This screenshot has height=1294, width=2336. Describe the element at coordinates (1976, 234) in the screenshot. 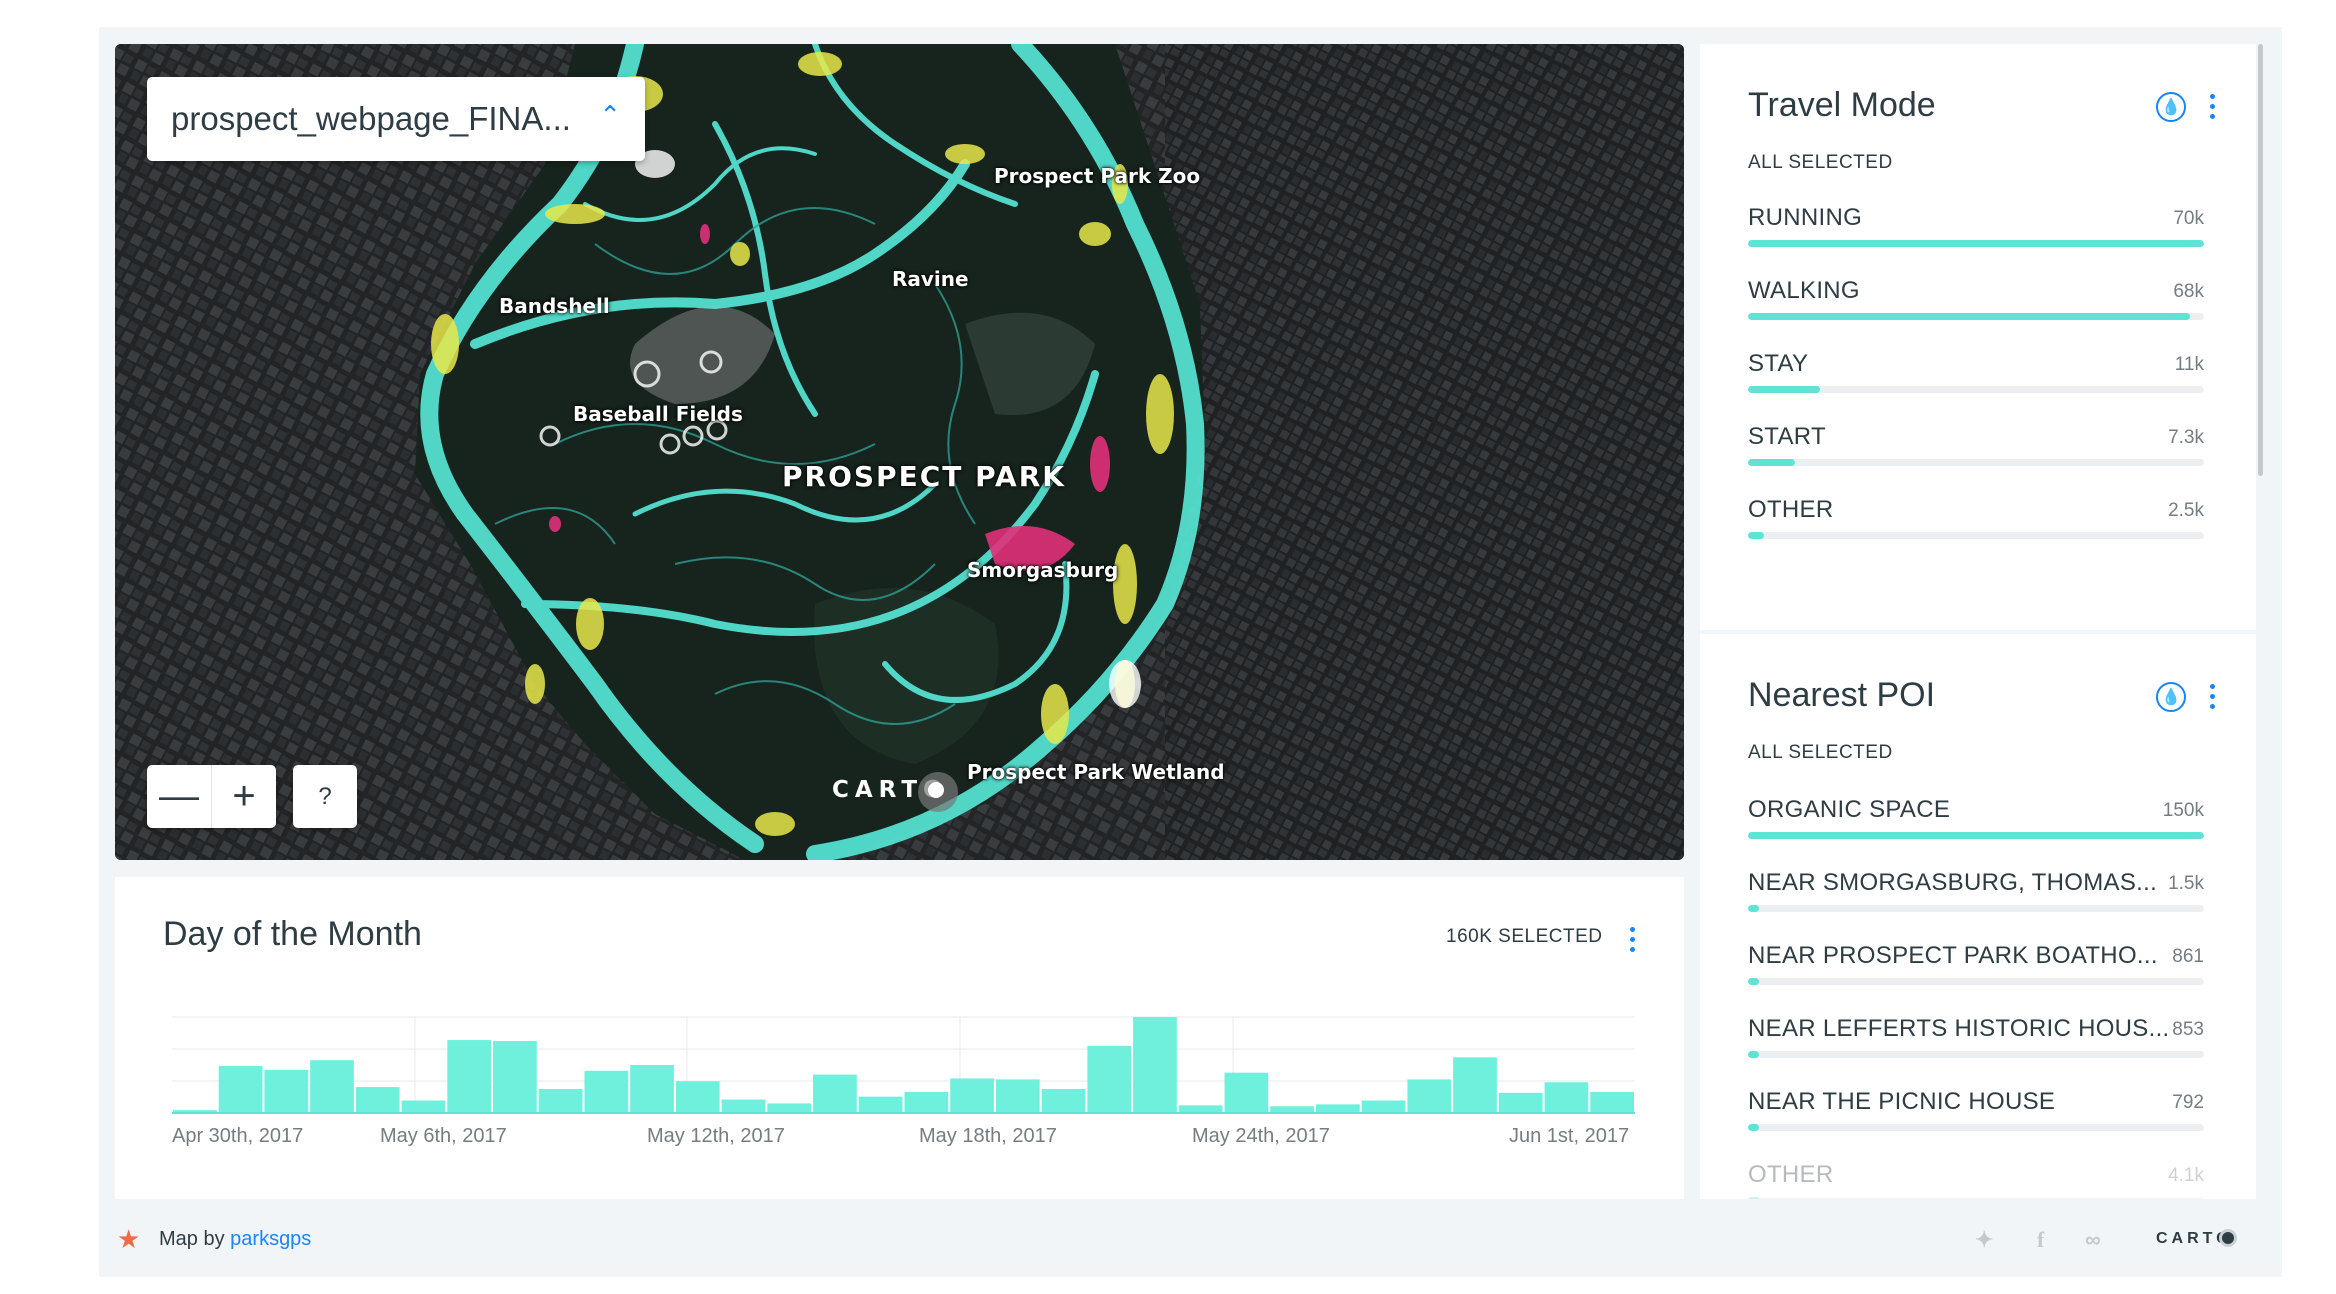

I see `category-item: RUNNING 70k` at that location.